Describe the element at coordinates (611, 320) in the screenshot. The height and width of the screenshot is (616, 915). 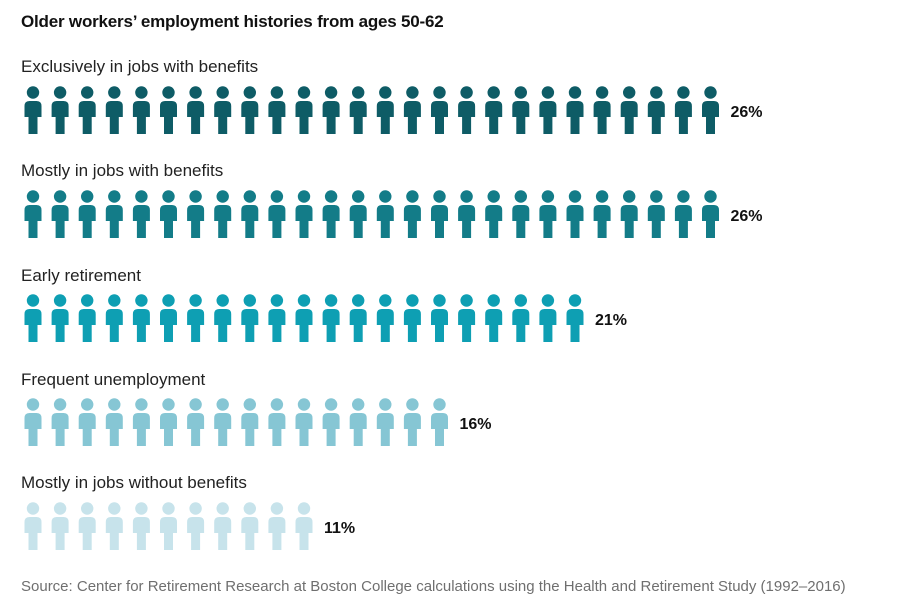
I see `value-label-3: 21%` at that location.